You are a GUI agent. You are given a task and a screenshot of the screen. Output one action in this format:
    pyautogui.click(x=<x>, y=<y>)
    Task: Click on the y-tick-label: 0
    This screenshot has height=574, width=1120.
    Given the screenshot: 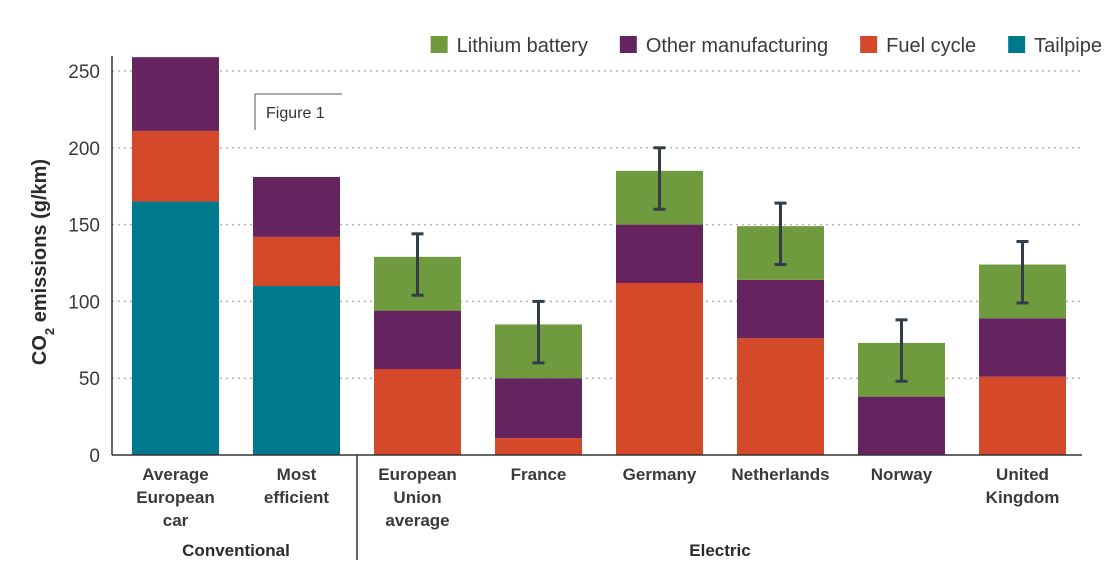 What is the action you would take?
    pyautogui.click(x=94, y=456)
    